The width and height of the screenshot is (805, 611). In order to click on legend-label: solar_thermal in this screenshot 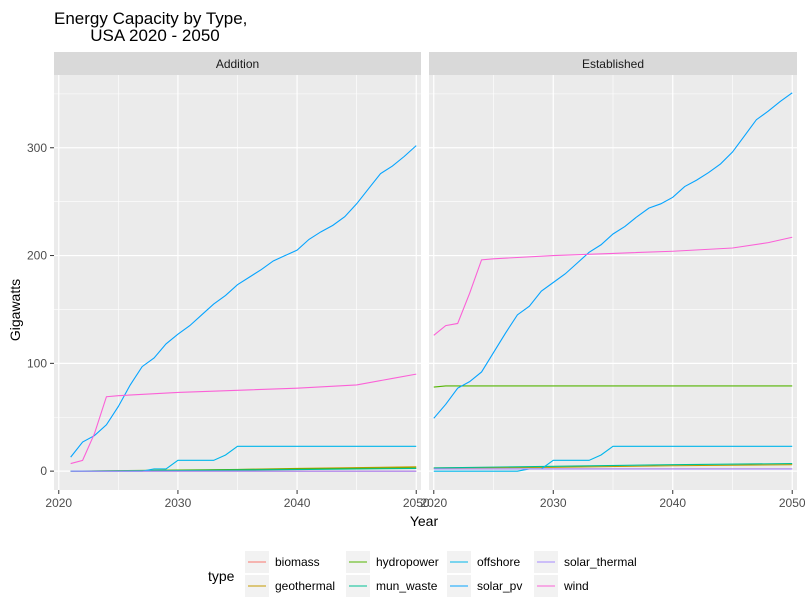, I will do `click(600, 562)`.